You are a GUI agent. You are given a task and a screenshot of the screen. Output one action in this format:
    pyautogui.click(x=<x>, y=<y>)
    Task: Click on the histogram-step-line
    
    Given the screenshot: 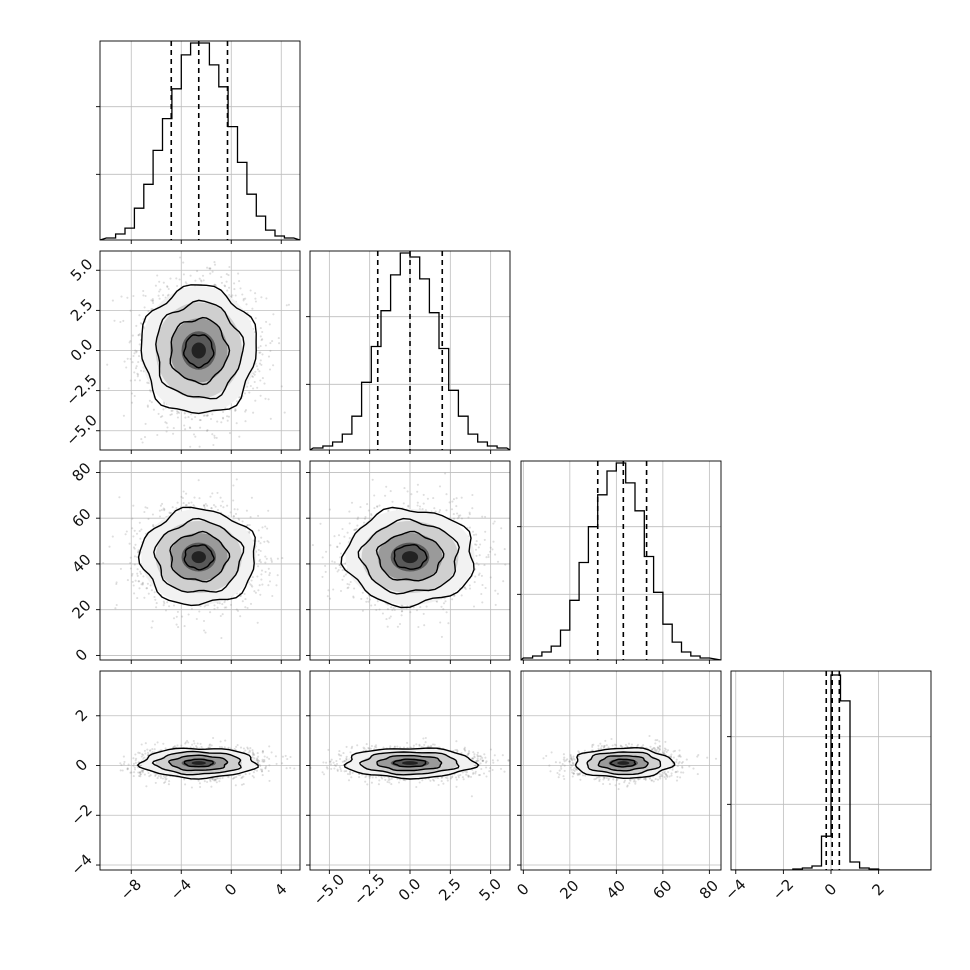 What is the action you would take?
    pyautogui.click(x=621, y=561)
    